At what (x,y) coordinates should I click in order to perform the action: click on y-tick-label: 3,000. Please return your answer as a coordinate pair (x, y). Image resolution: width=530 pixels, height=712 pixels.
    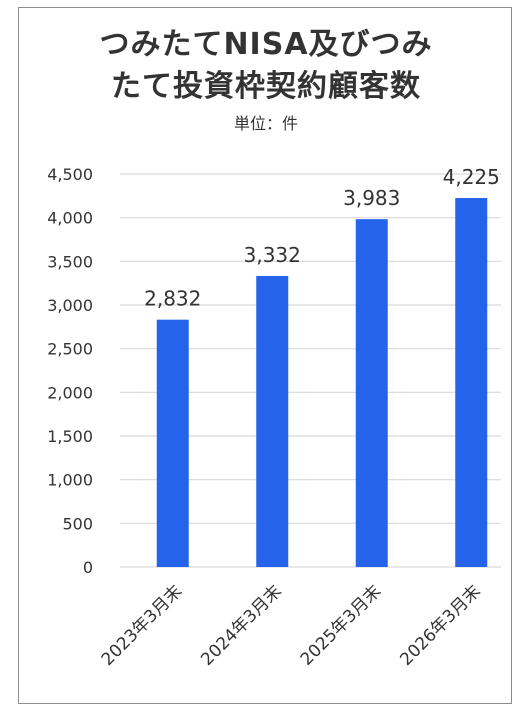
    Looking at the image, I should click on (70, 305).